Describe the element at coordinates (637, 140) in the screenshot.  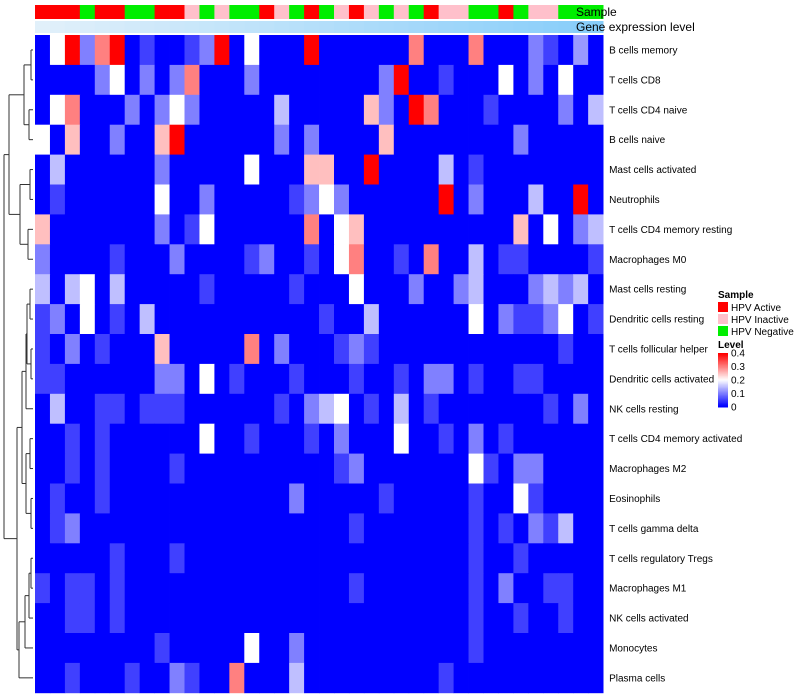
I see `row-label: B cells naive` at that location.